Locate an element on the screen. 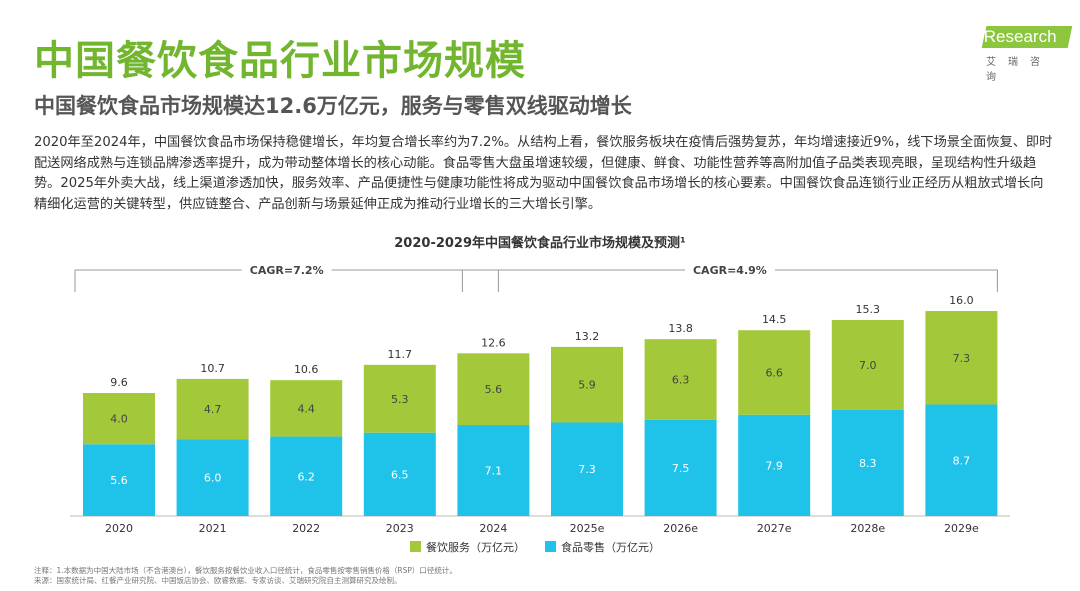  logo-text: iResearch is located at coordinates (1018, 36).